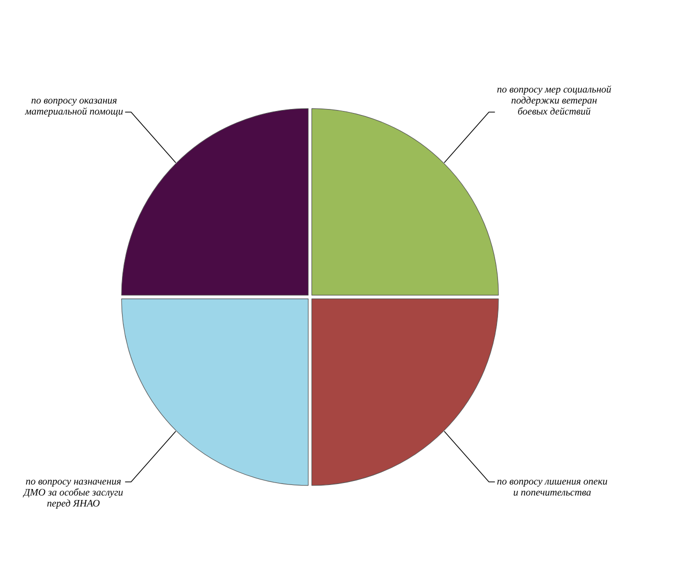 Image resolution: width=694 pixels, height=568 pixels. I want to click on slice-label: по вопросу мер социальной поддержки ветеран боевых действий, so click(554, 101).